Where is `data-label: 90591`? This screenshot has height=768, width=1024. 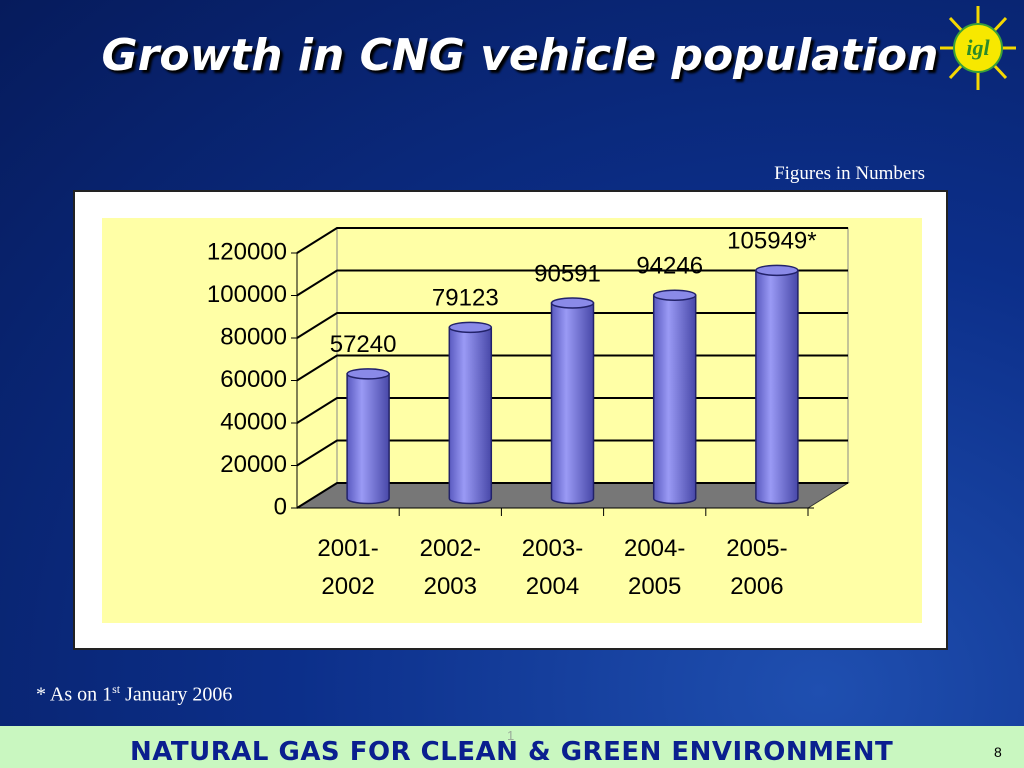 data-label: 90591 is located at coordinates (567, 273).